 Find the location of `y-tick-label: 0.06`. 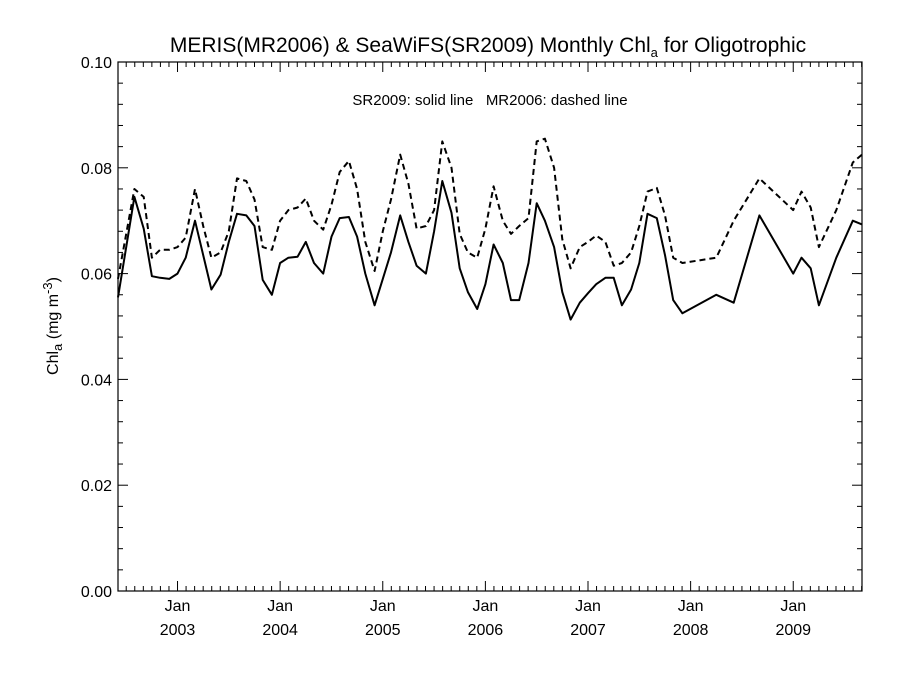

y-tick-label: 0.06 is located at coordinates (96, 275).